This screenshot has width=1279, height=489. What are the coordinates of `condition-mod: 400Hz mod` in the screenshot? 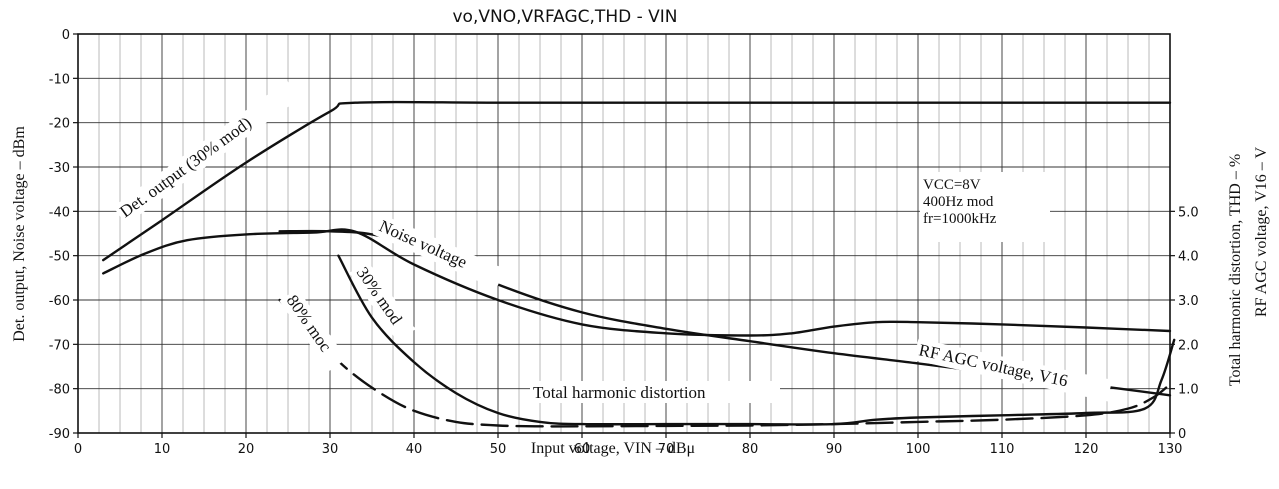 It's located at (958, 202).